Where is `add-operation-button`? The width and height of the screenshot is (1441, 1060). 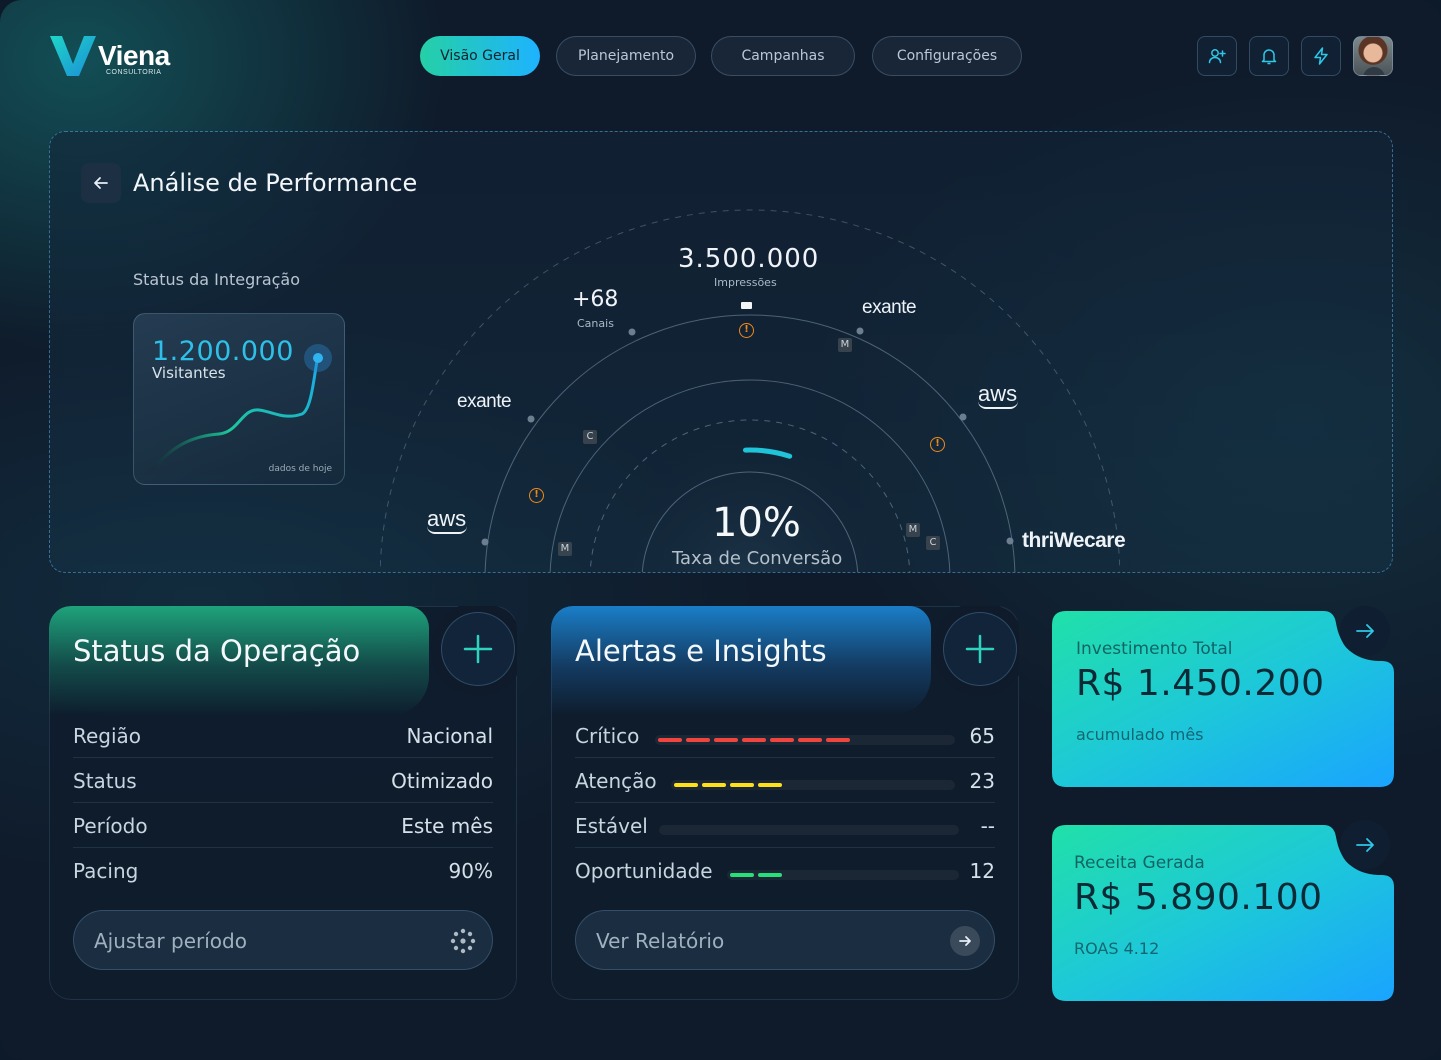 add-operation-button is located at coordinates (478, 649).